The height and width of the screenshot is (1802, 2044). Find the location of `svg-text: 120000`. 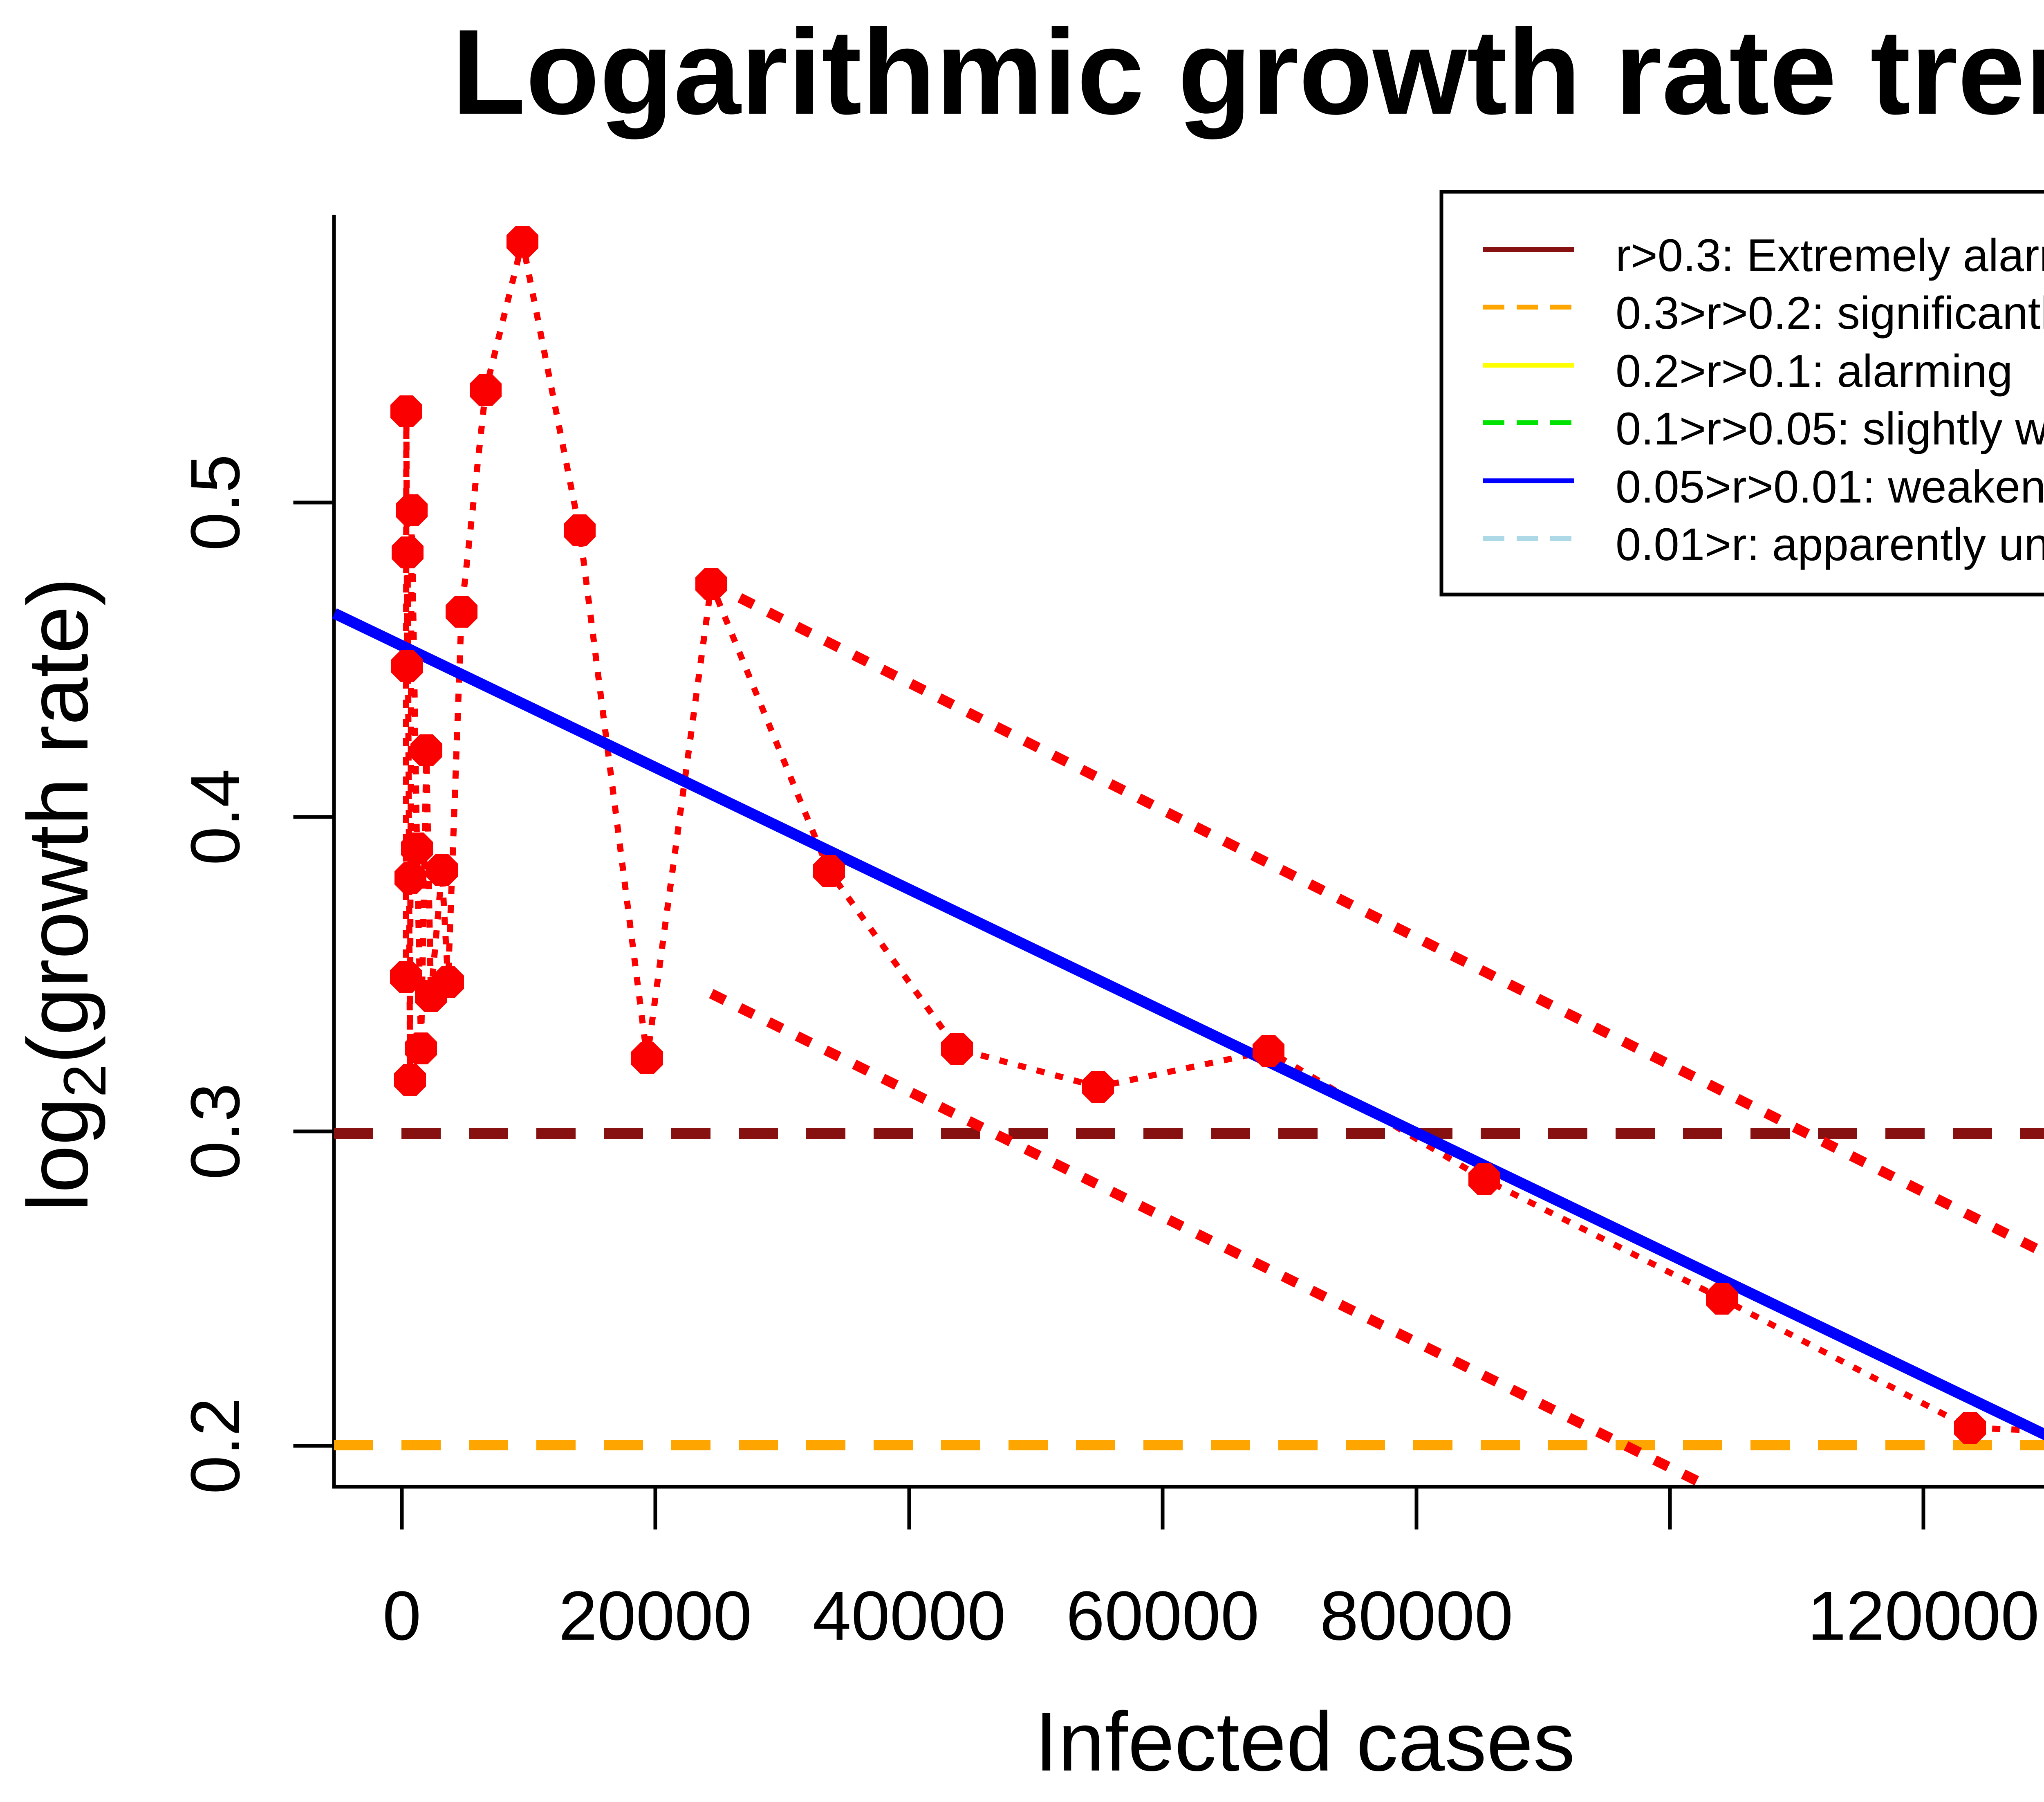

svg-text: 120000 is located at coordinates (1923, 1616).